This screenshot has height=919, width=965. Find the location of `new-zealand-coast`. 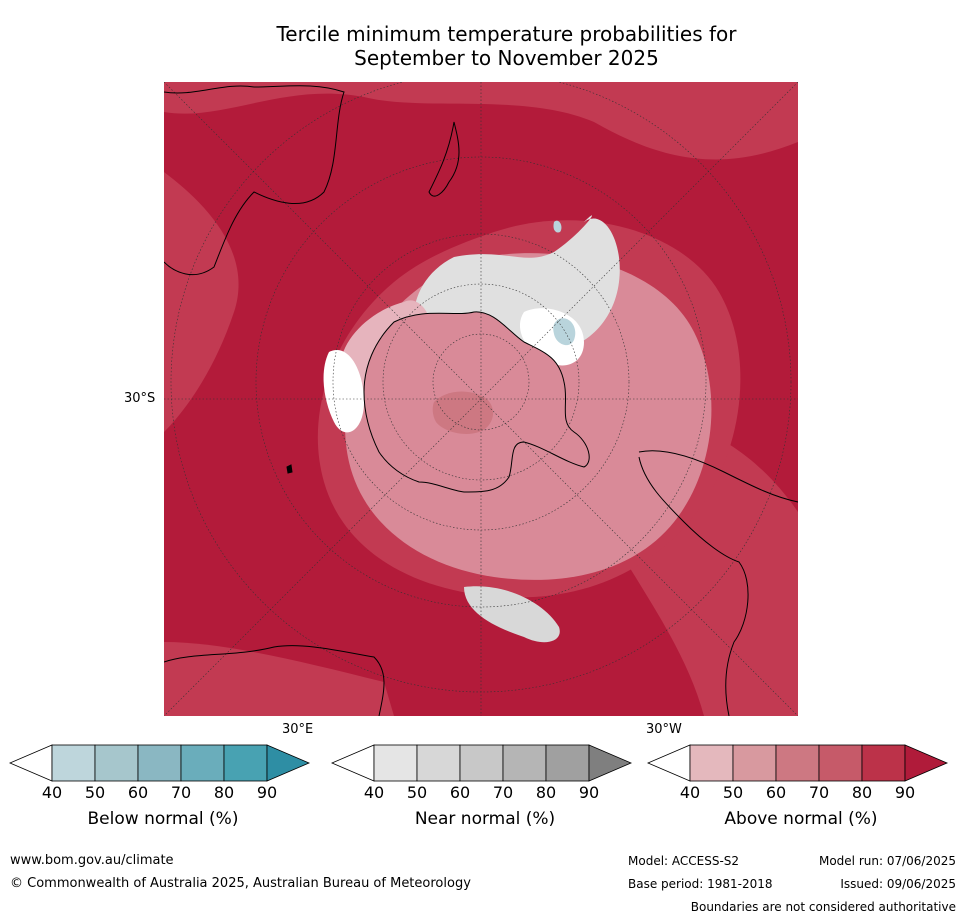

new-zealand-coast is located at coordinates (444, 159).